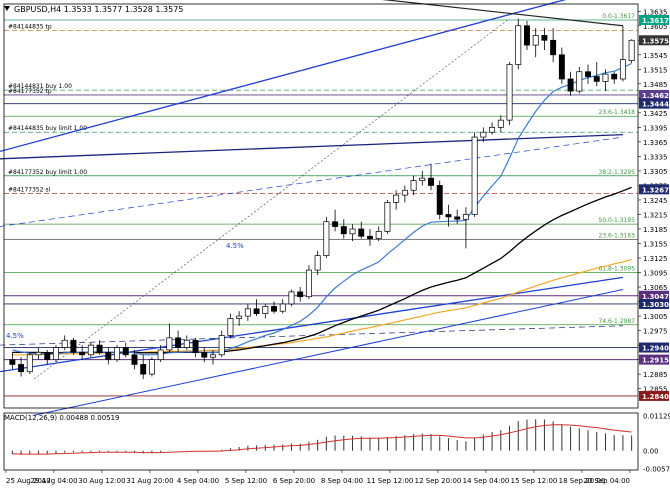 The height and width of the screenshot is (493, 670). What do you see at coordinates (616, 112) in the screenshot?
I see `fib-level-label: 23.6-1.3418` at bounding box center [616, 112].